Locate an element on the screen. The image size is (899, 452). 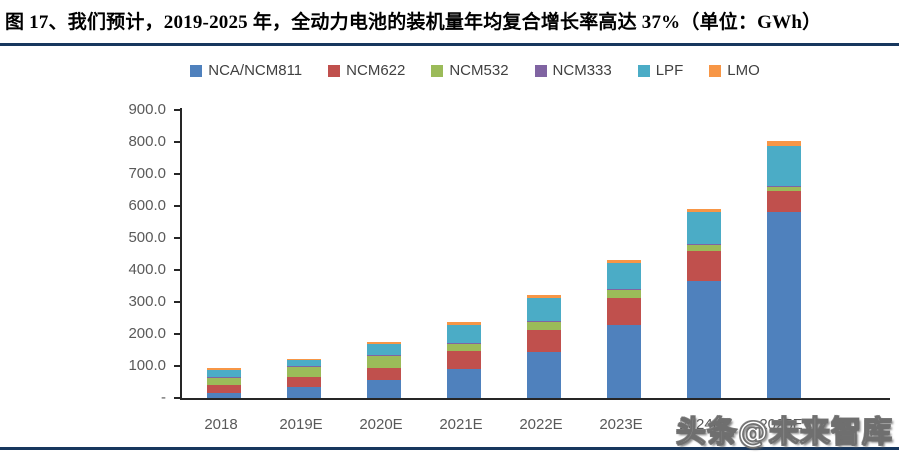
legend-item-ncm532: NCM532 is located at coordinates (470, 70).